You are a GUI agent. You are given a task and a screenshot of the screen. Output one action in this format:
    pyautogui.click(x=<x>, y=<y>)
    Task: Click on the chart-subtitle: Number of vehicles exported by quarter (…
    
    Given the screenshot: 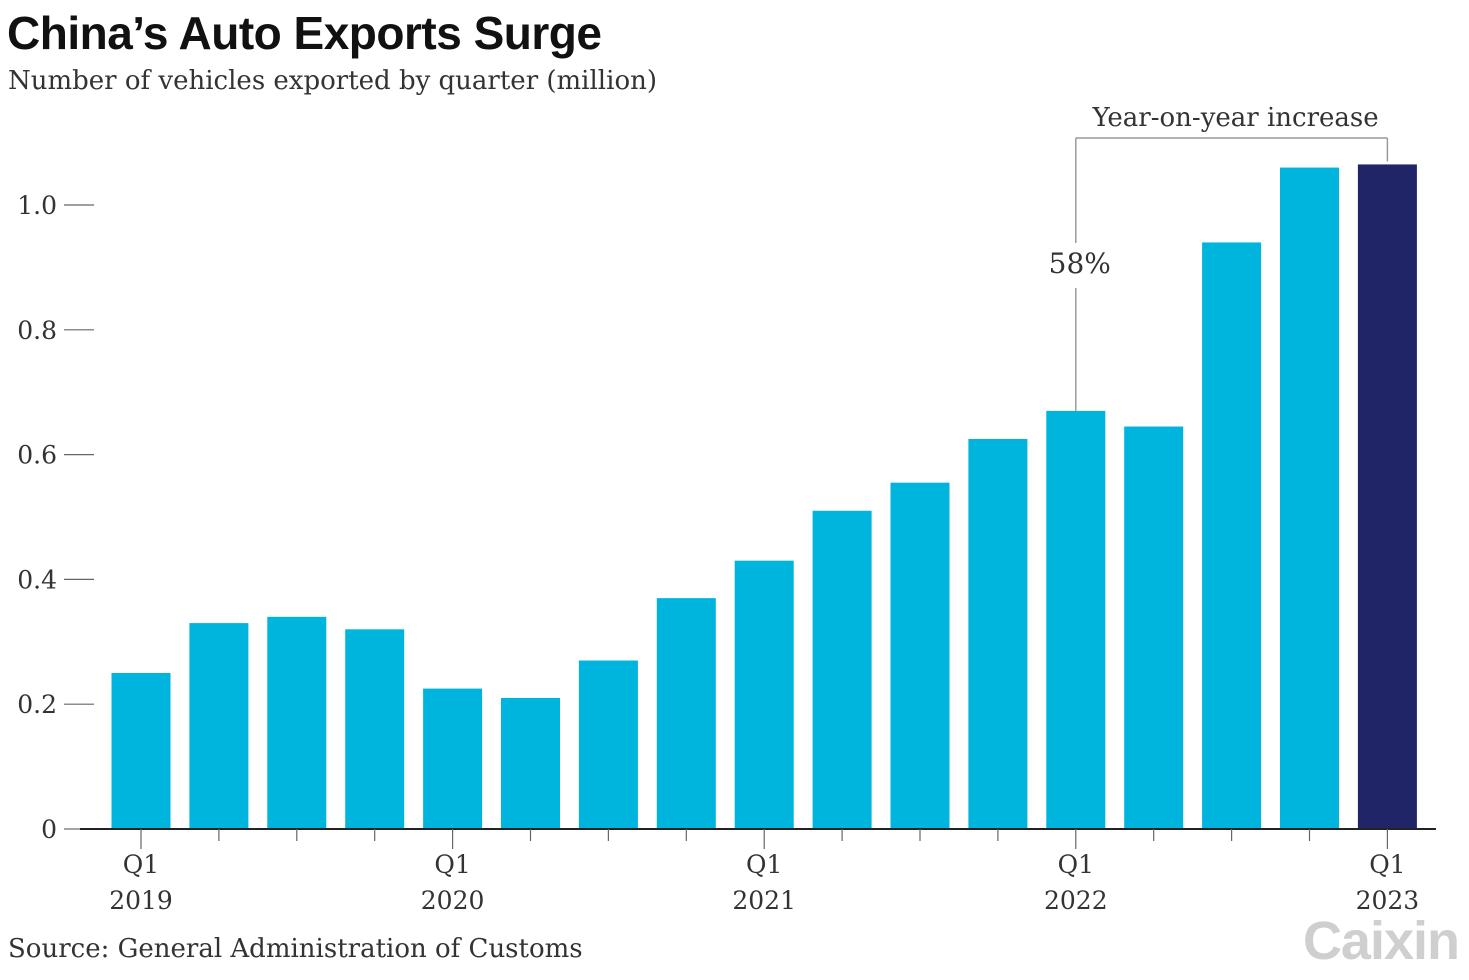 What is the action you would take?
    pyautogui.click(x=332, y=81)
    